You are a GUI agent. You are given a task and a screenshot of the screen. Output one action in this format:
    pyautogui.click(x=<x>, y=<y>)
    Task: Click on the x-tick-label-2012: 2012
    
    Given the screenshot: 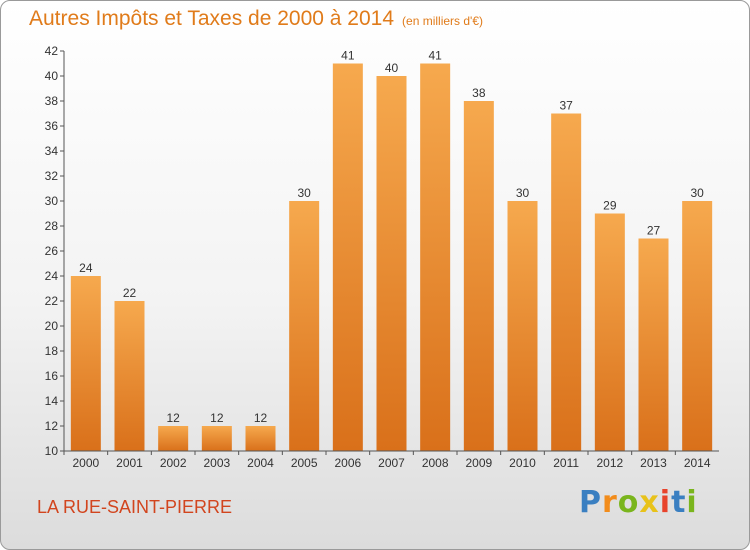 What is the action you would take?
    pyautogui.click(x=609, y=463)
    